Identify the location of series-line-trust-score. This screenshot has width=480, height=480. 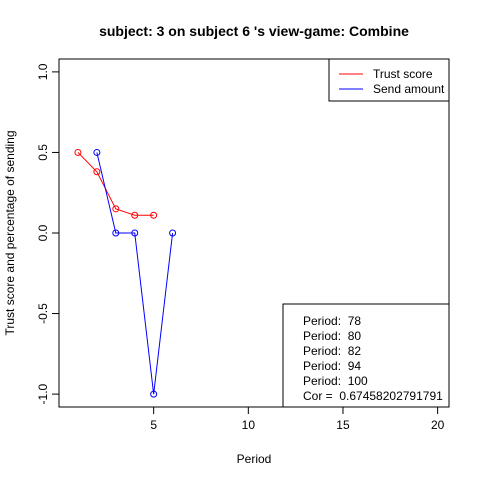
(115, 184).